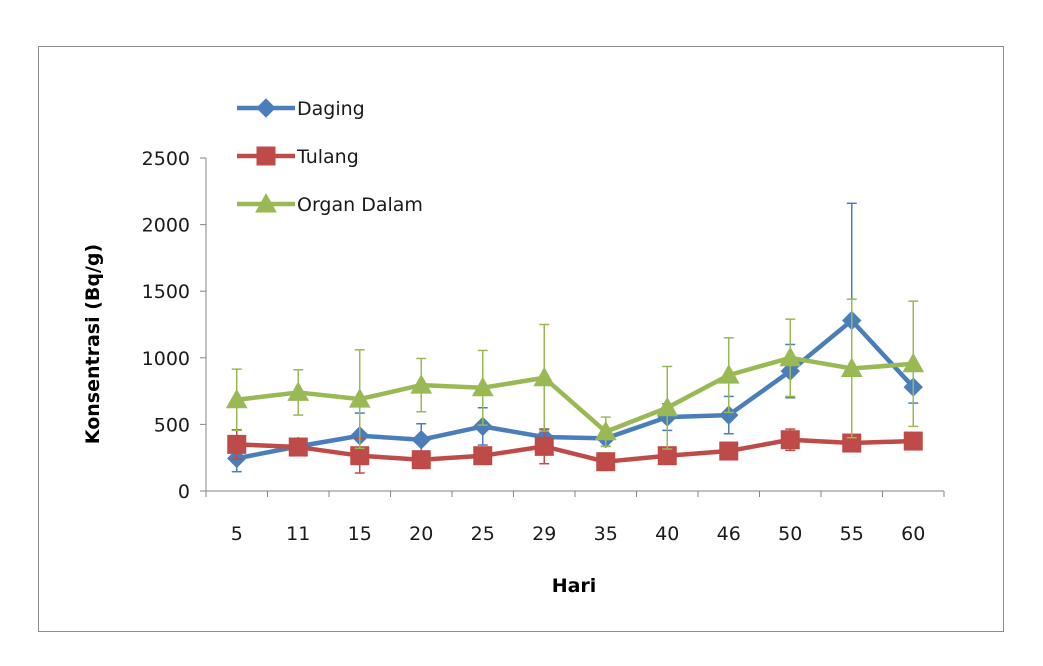 The image size is (1043, 666). I want to click on legend-item-daging: Daging, so click(301, 109).